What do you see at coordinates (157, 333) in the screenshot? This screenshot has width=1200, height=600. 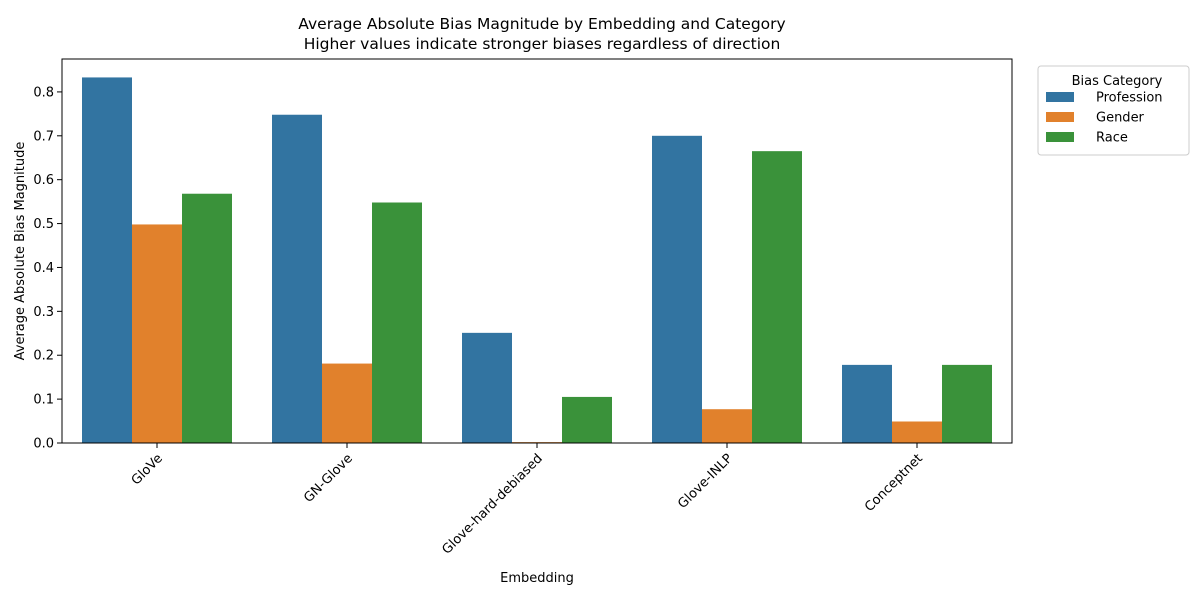 I see `bar-gender-glove` at bounding box center [157, 333].